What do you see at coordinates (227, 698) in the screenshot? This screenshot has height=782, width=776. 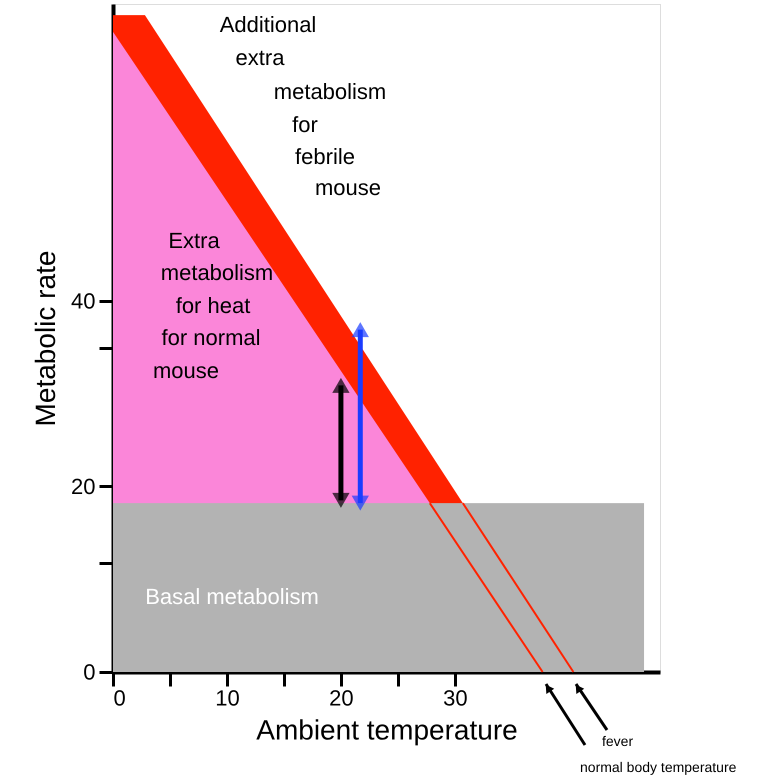 I see `x-tick-label: 10` at bounding box center [227, 698].